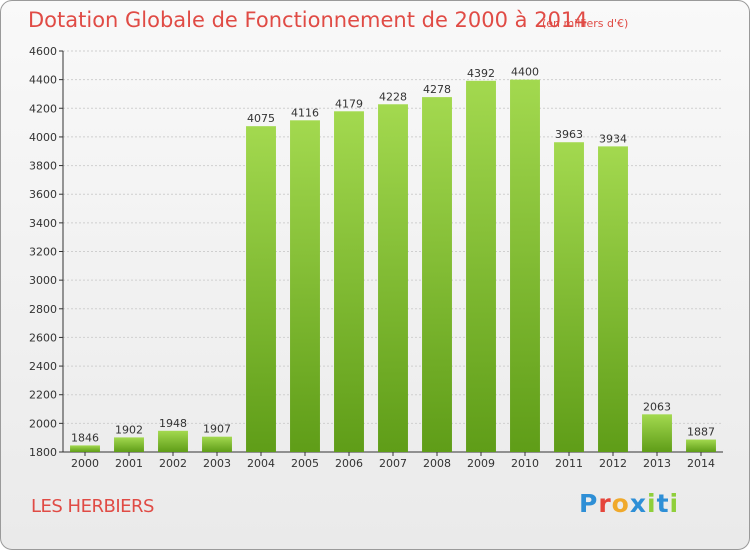  Describe the element at coordinates (605, 503) in the screenshot. I see `logo-letter: r` at that location.